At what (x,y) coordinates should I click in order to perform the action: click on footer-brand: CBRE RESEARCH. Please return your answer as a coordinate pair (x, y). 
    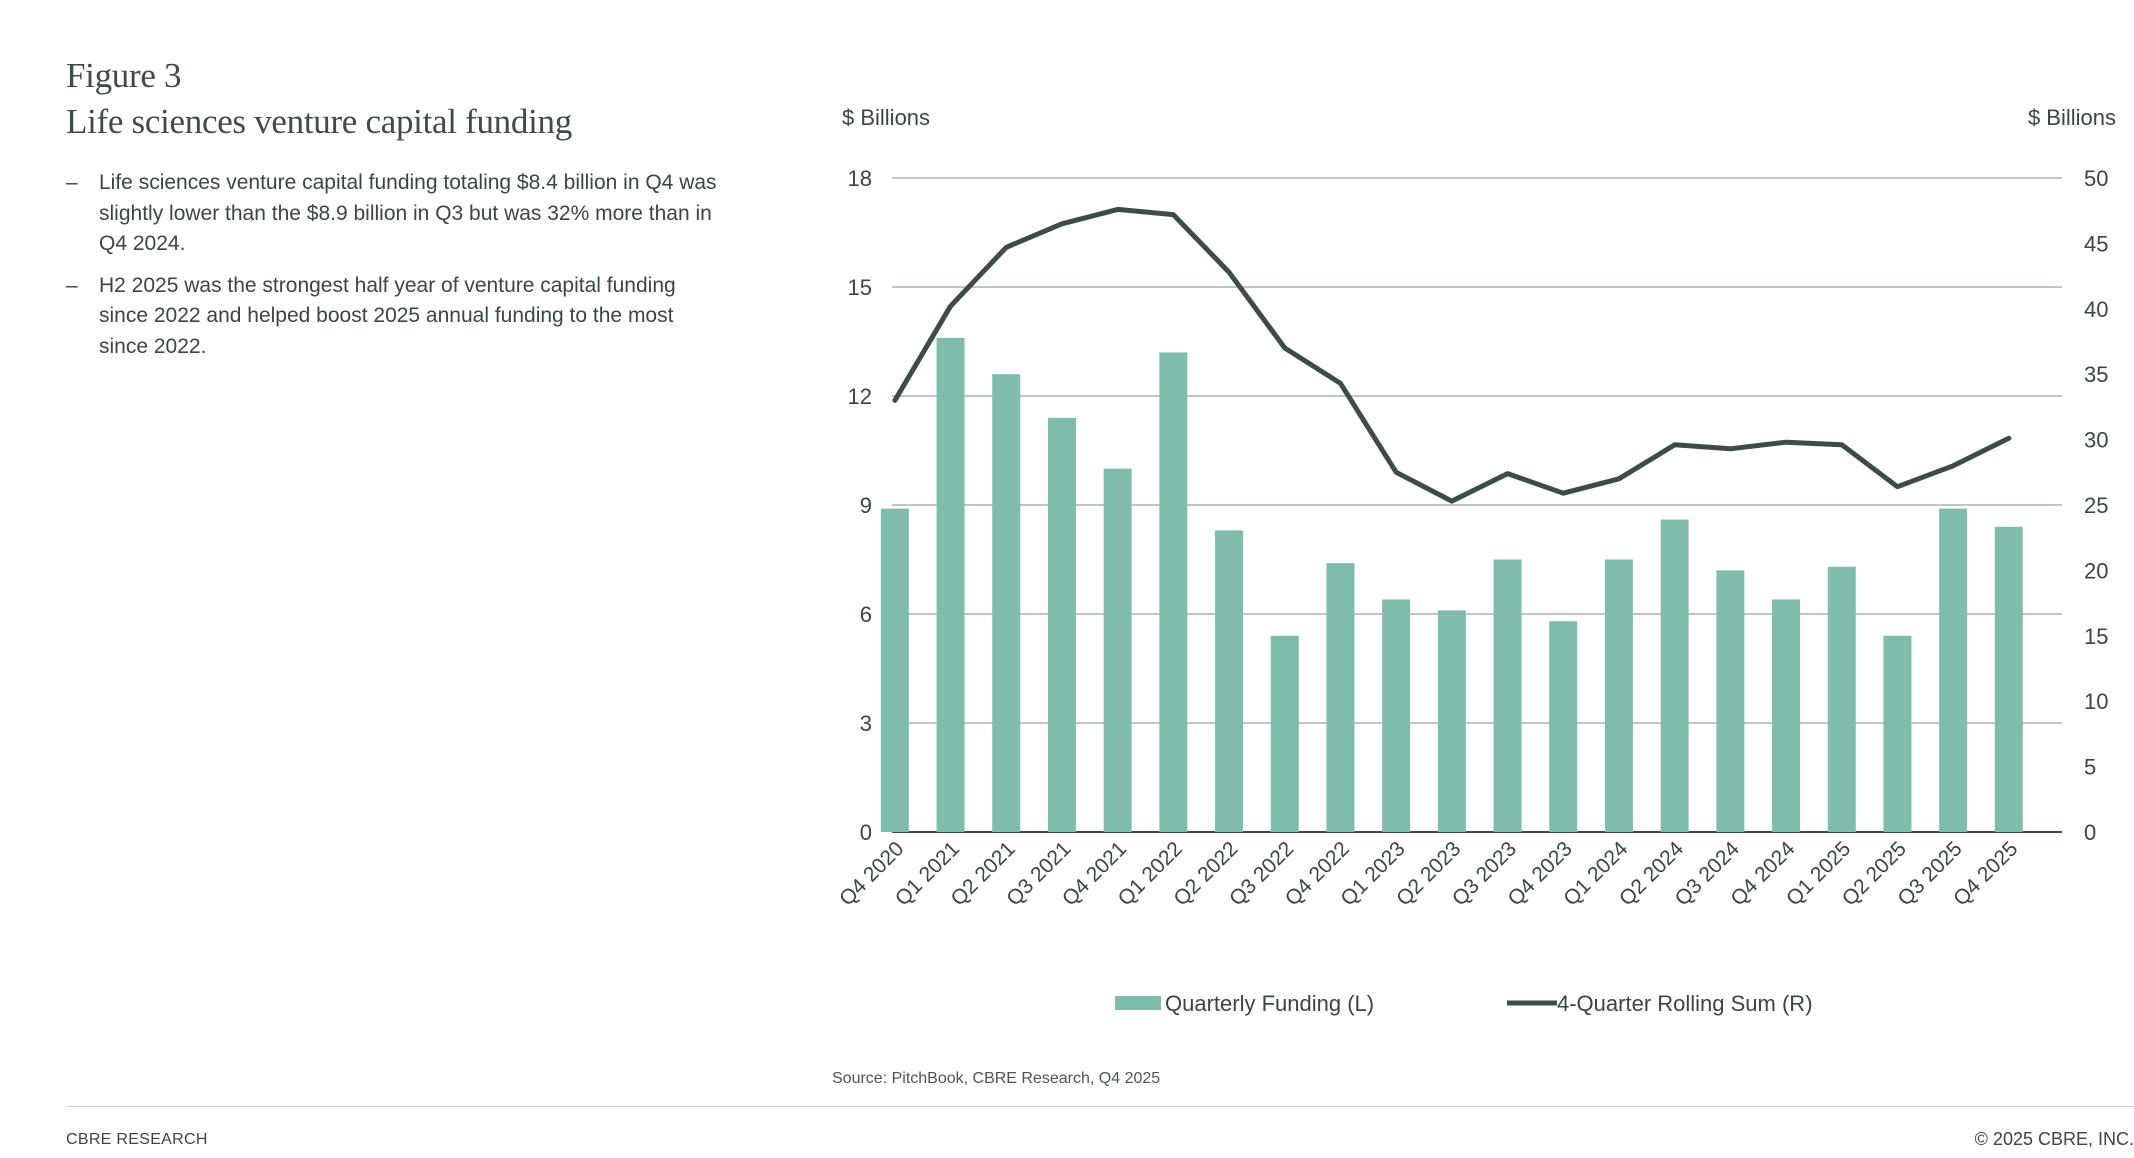
    Looking at the image, I should click on (137, 1139).